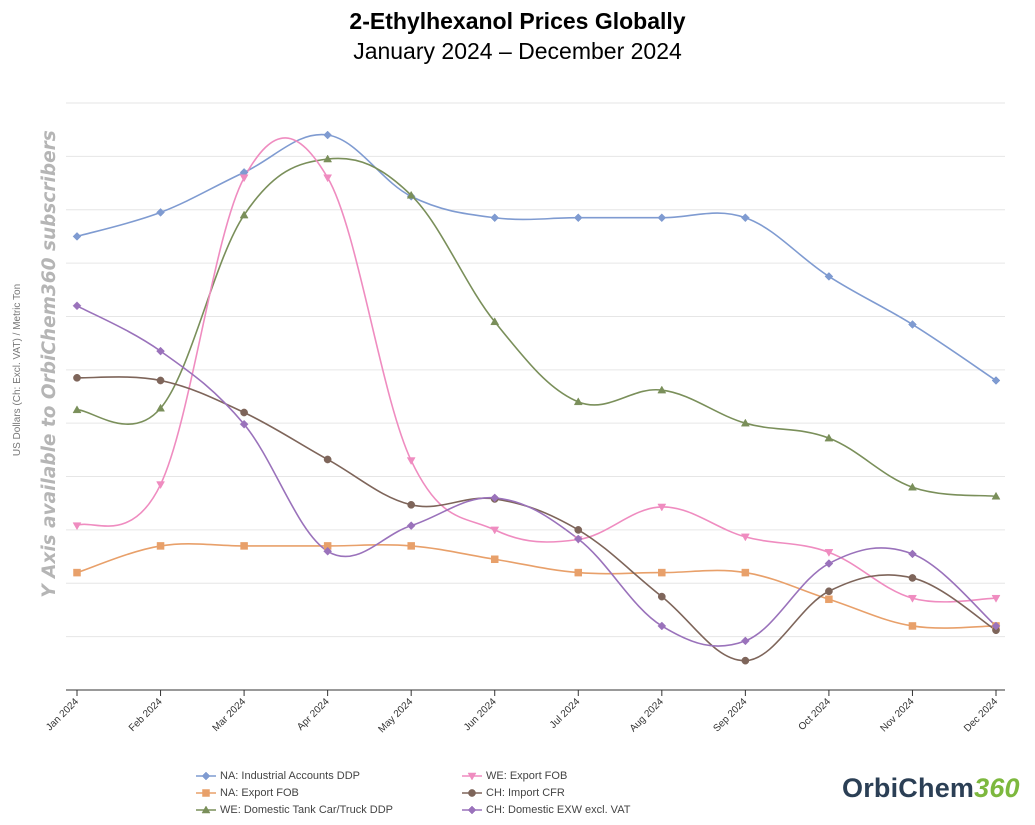 The image size is (1035, 825). What do you see at coordinates (514, 776) in the screenshot?
I see `legend-item: WE: Export FOB` at bounding box center [514, 776].